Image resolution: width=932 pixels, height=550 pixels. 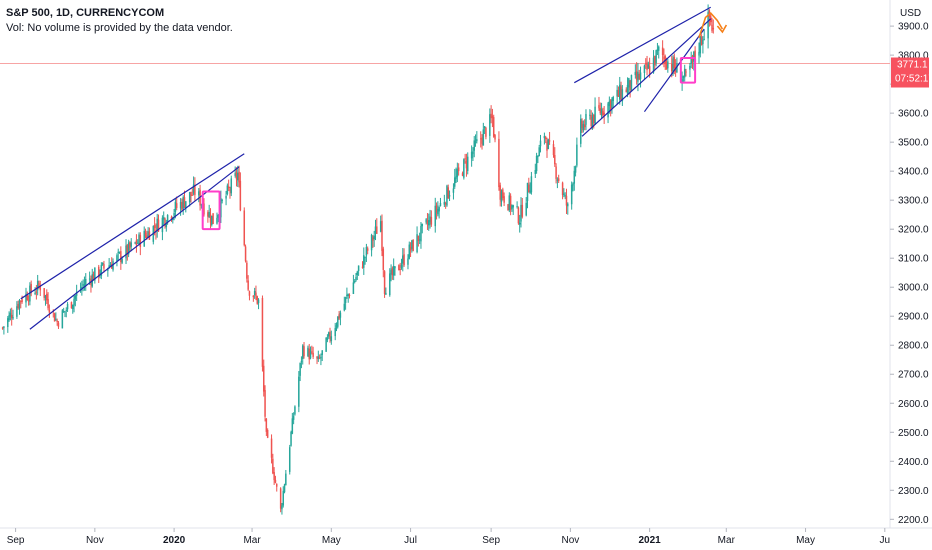 I want to click on symbol-title: S&P 500, 1D, CURRENCYCOM, so click(x=85, y=13).